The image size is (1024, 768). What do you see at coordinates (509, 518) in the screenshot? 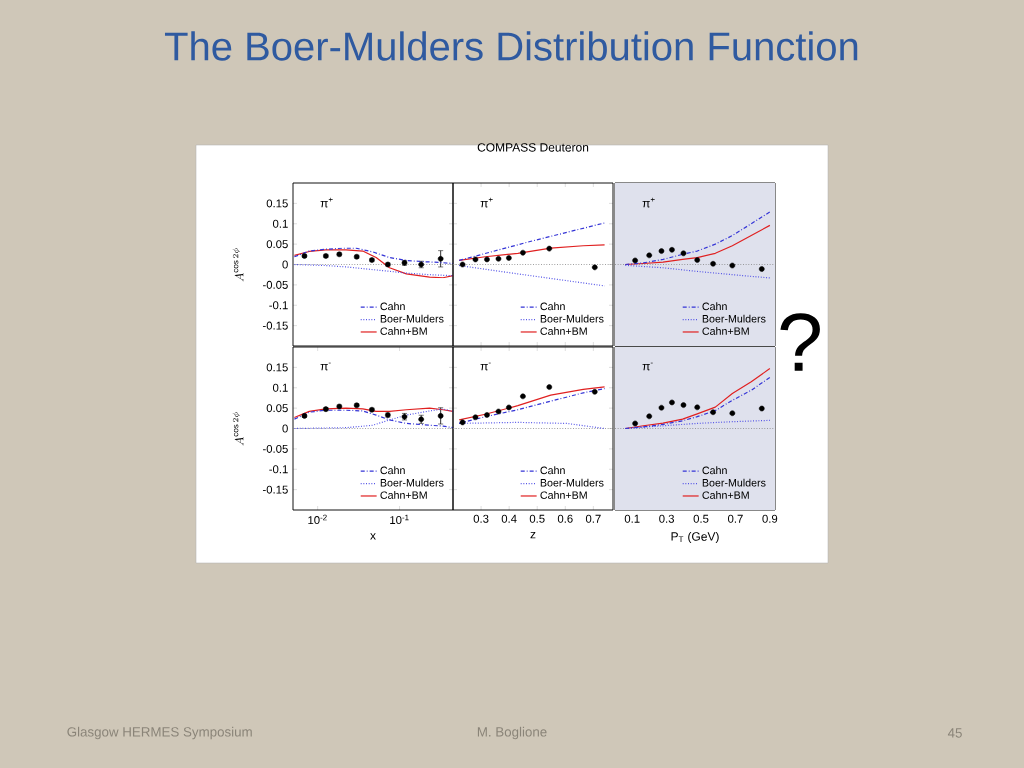
I see `x-tick-label: 0.4` at bounding box center [509, 518].